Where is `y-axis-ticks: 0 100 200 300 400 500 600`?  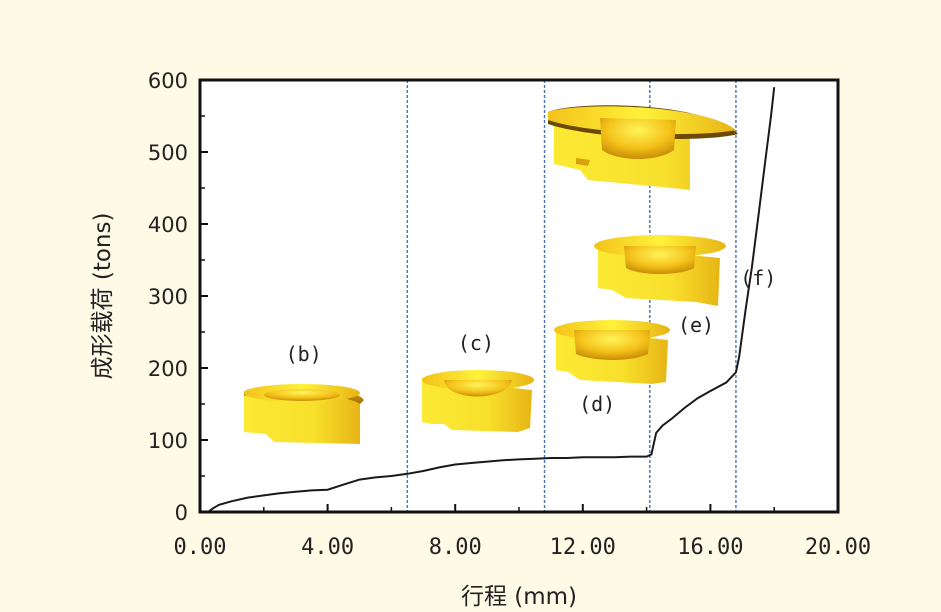 y-axis-ticks: 0 100 200 300 400 500 600 is located at coordinates (178, 297).